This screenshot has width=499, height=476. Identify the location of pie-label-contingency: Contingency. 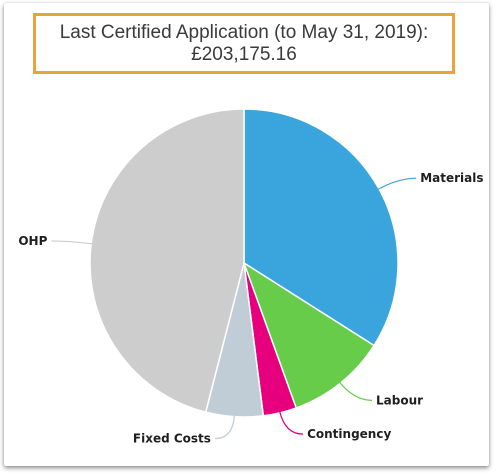
(349, 434).